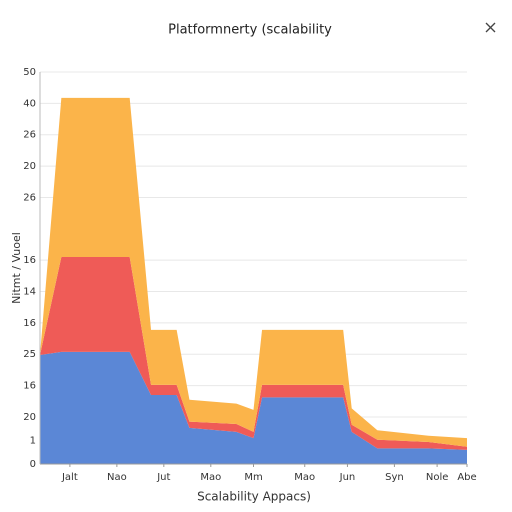 This screenshot has width=512, height=512. Describe the element at coordinates (253, 477) in the screenshot. I see `x-tick-label: Mm` at that location.